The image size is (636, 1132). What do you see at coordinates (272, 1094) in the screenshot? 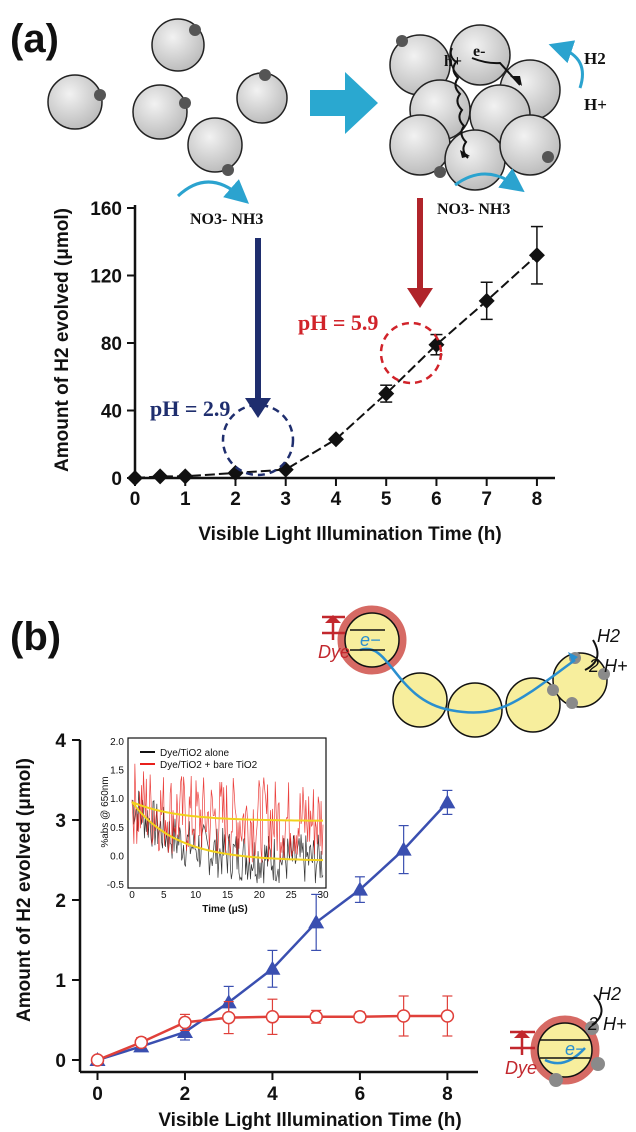
I see `chart-b-xtick-label: 4` at bounding box center [272, 1094].